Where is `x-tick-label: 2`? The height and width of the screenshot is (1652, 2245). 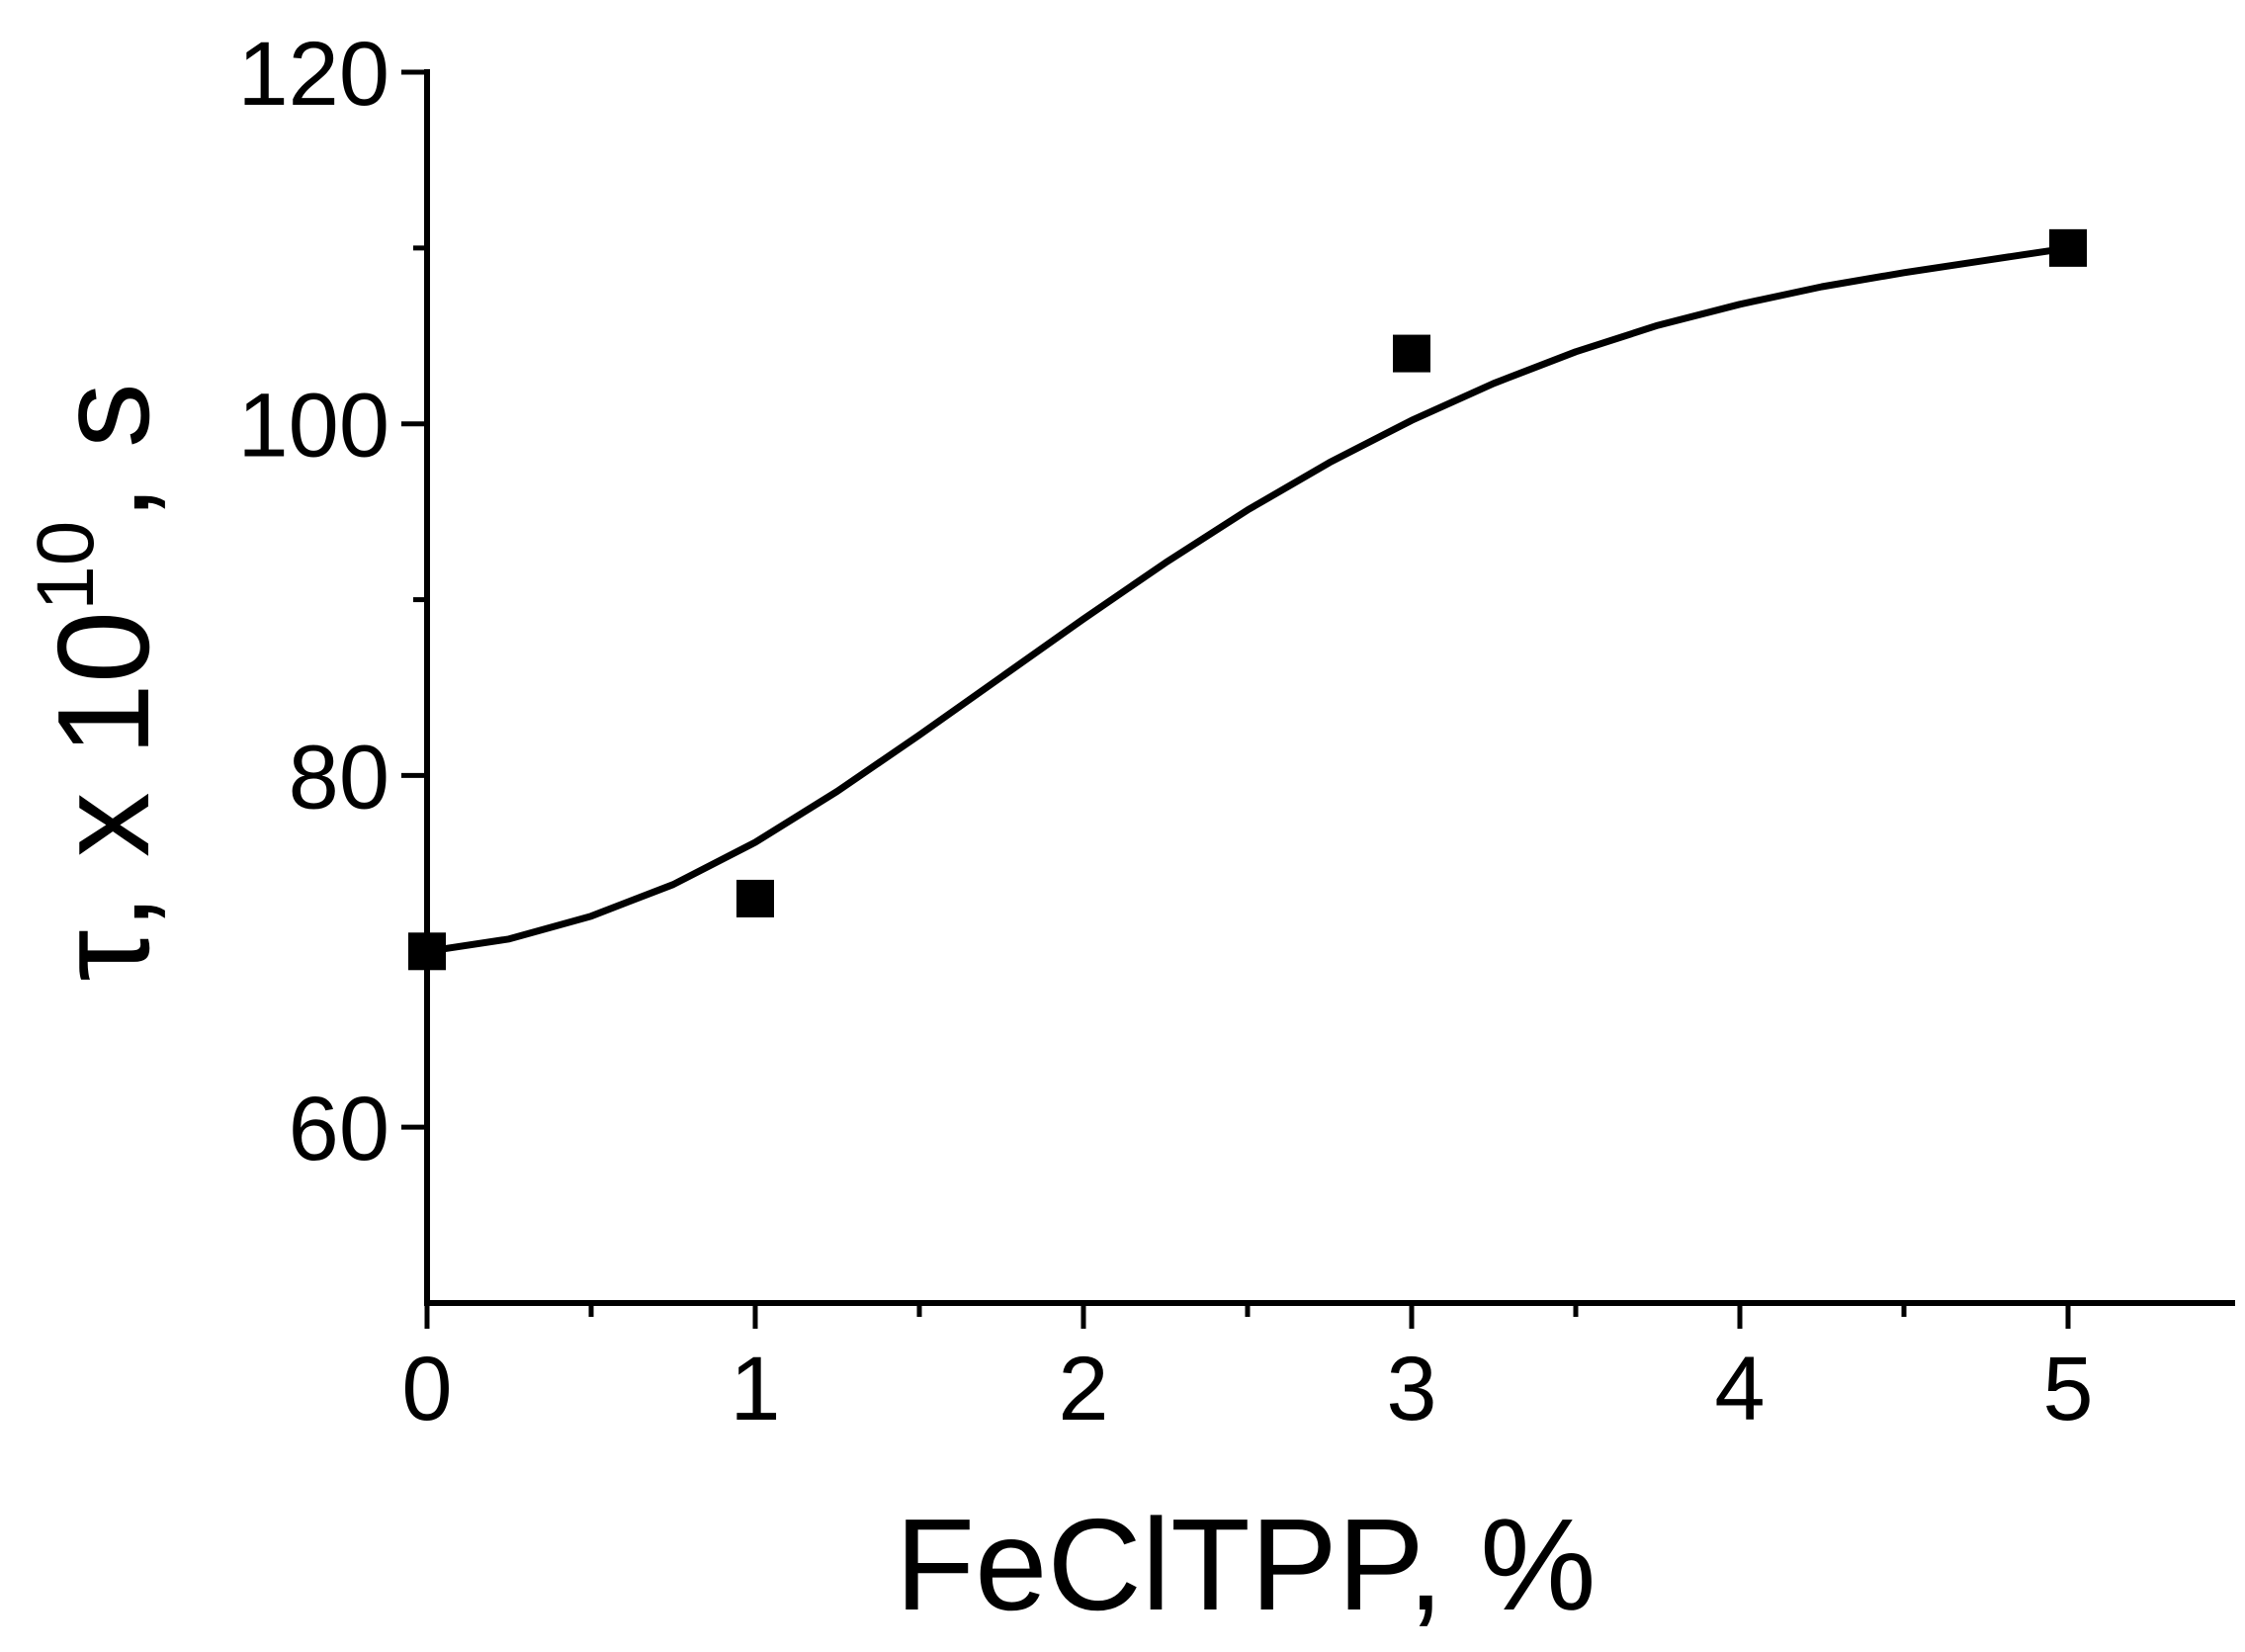
x-tick-label: 2 is located at coordinates (1083, 1389).